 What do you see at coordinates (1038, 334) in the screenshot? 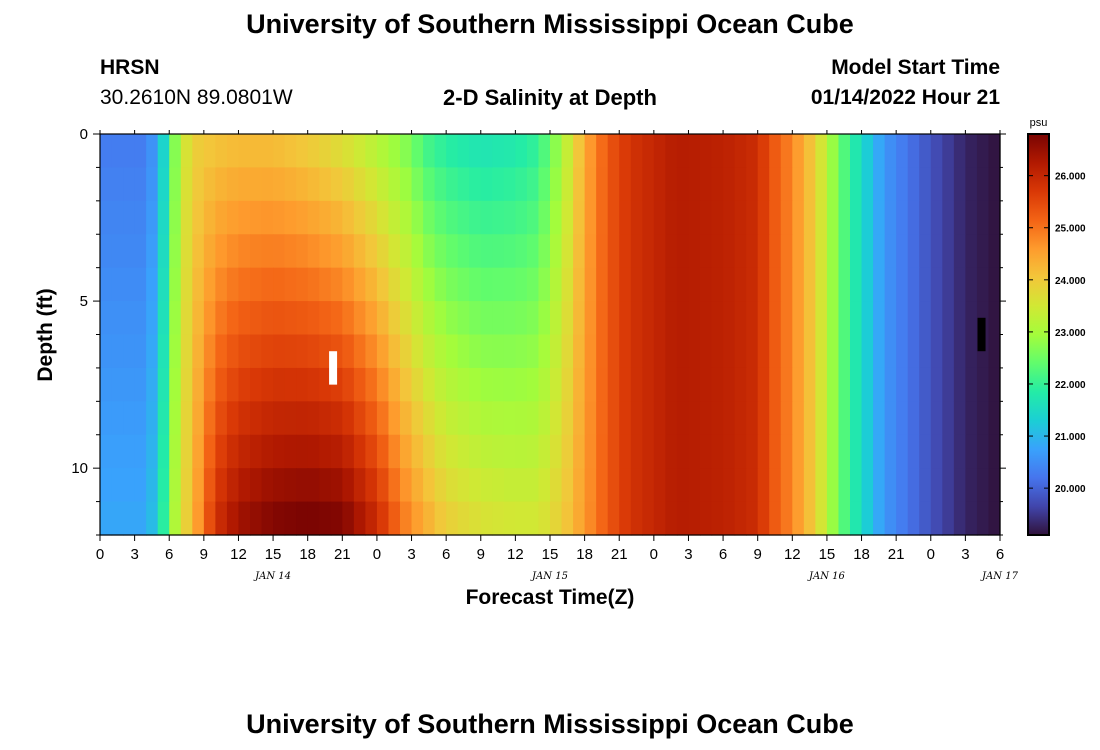
I see `colorbar-gradient` at bounding box center [1038, 334].